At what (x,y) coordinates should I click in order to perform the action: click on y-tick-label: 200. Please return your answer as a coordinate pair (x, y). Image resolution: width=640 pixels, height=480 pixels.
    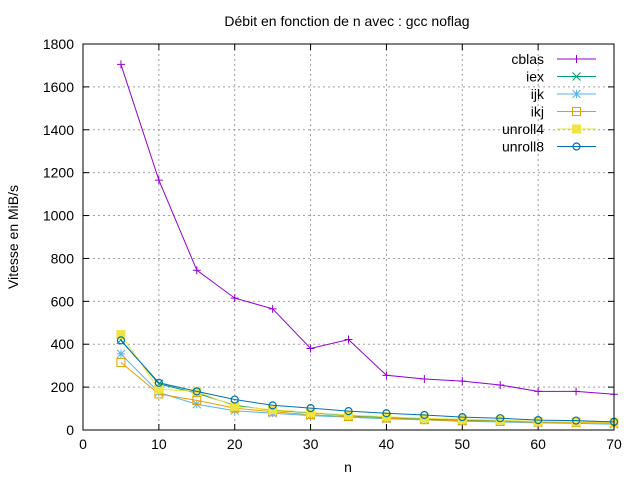
    Looking at the image, I should click on (63, 387).